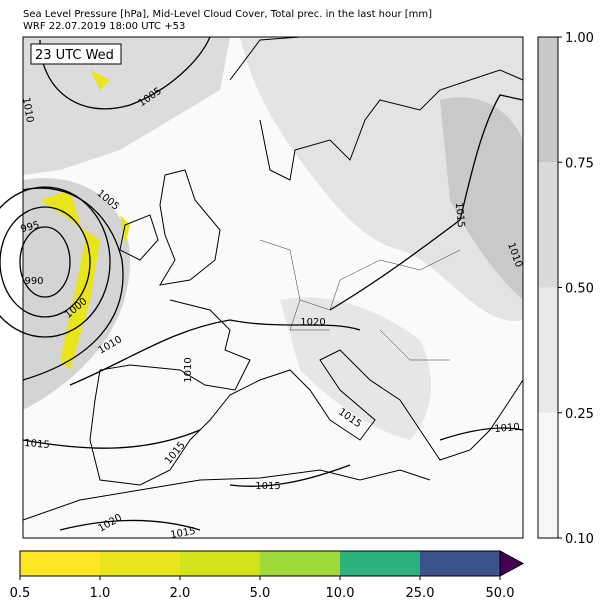 This screenshot has height=614, width=613. I want to click on time-box, so click(76, 54).